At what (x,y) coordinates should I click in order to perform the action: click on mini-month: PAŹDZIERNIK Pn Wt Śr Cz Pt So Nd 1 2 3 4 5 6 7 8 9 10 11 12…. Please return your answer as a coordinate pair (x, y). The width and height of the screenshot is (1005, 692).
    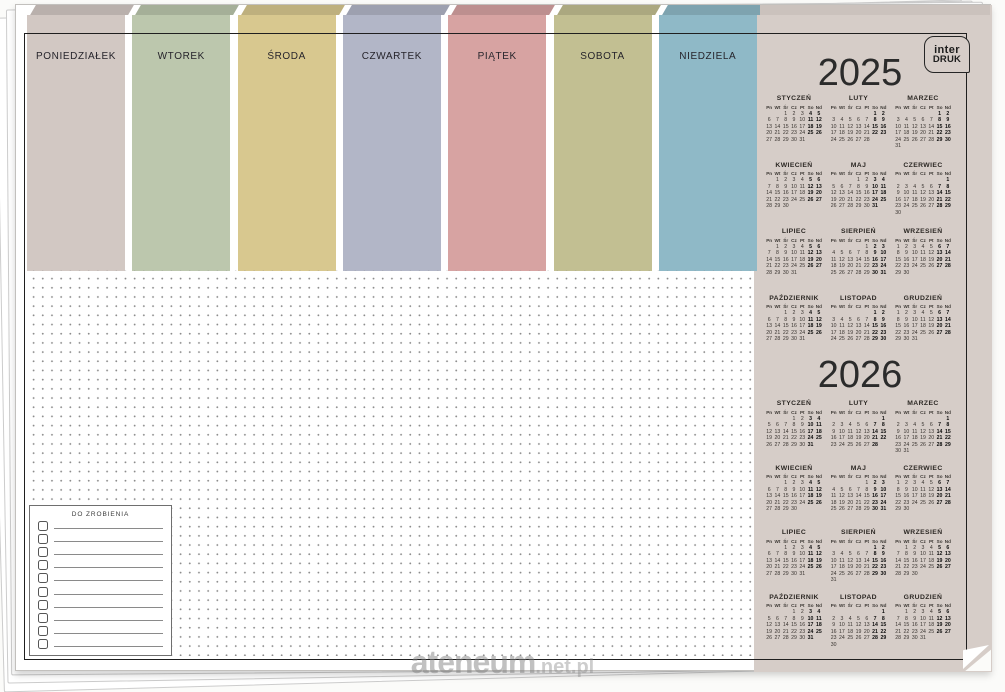
    Looking at the image, I should click on (794, 626).